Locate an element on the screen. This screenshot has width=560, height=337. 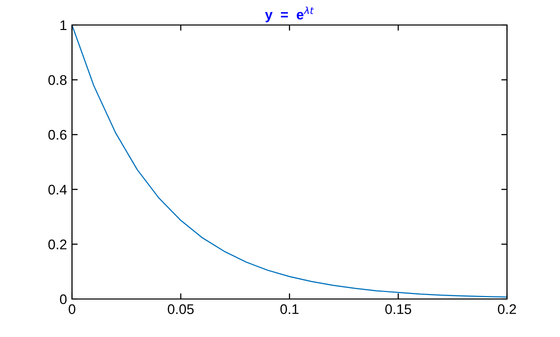
x-tick-label: 0.05 is located at coordinates (181, 309).